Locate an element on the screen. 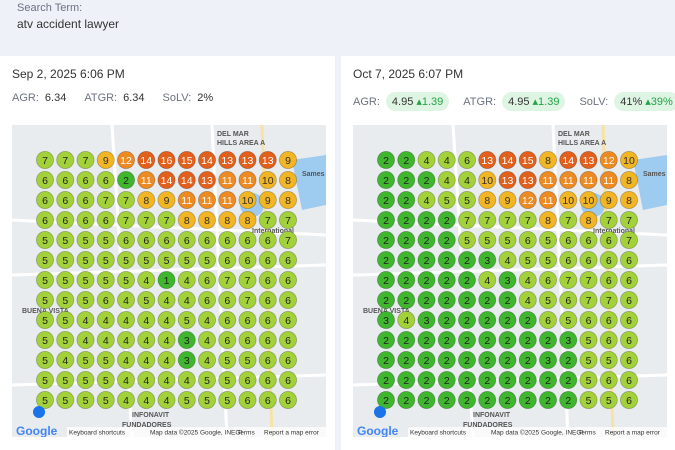  rank-value: 10 is located at coordinates (629, 161).